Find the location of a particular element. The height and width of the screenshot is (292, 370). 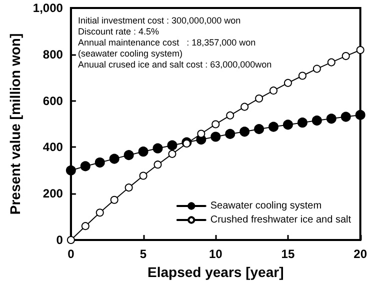

y-tick-label: 800 is located at coordinates (53, 54).